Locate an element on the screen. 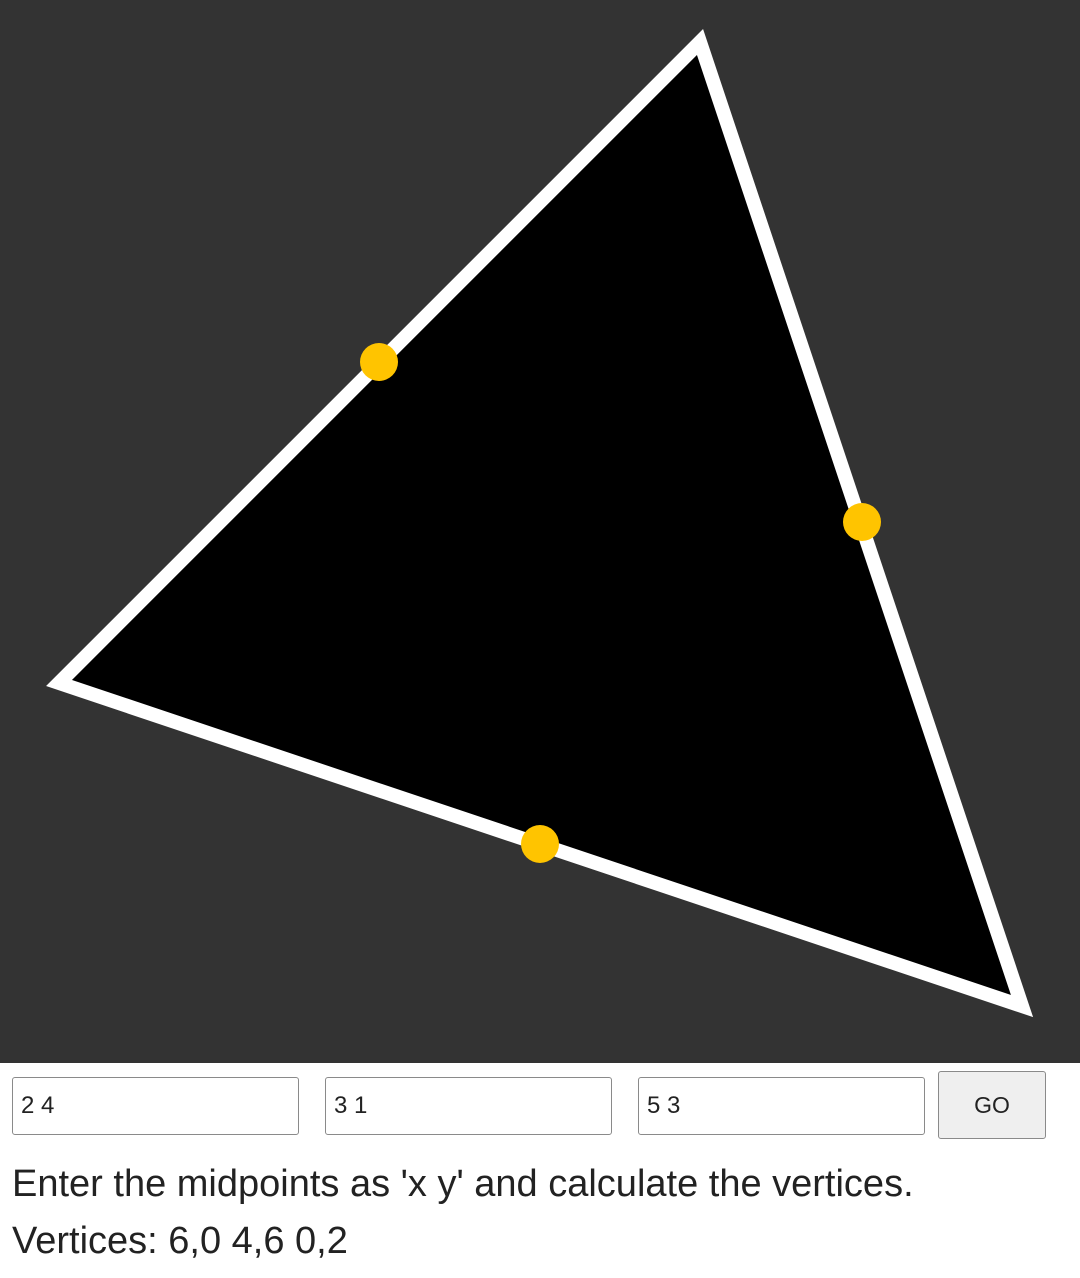 This screenshot has height=1278, width=1080. go-button: GO is located at coordinates (992, 1105).